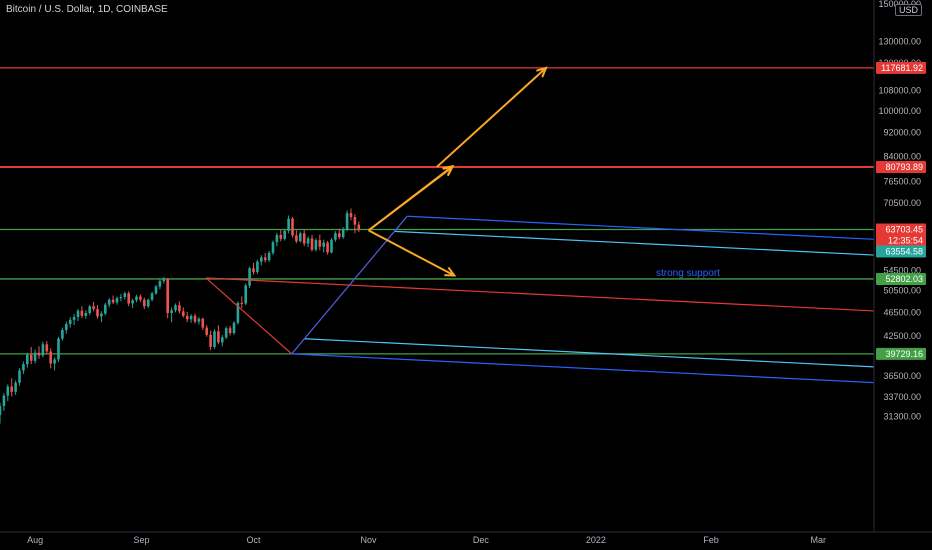  I want to click on x-tick-label: Feb, so click(711, 540).